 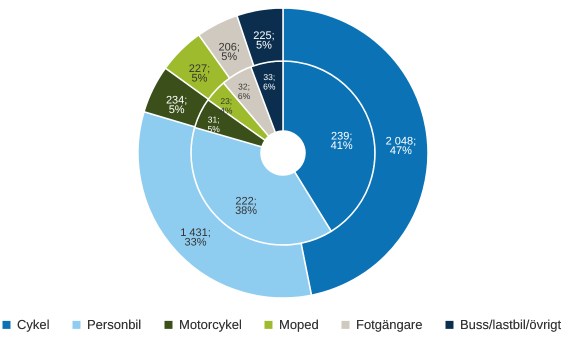 What do you see at coordinates (299, 324) in the screenshot?
I see `legend-label: Moped` at bounding box center [299, 324].